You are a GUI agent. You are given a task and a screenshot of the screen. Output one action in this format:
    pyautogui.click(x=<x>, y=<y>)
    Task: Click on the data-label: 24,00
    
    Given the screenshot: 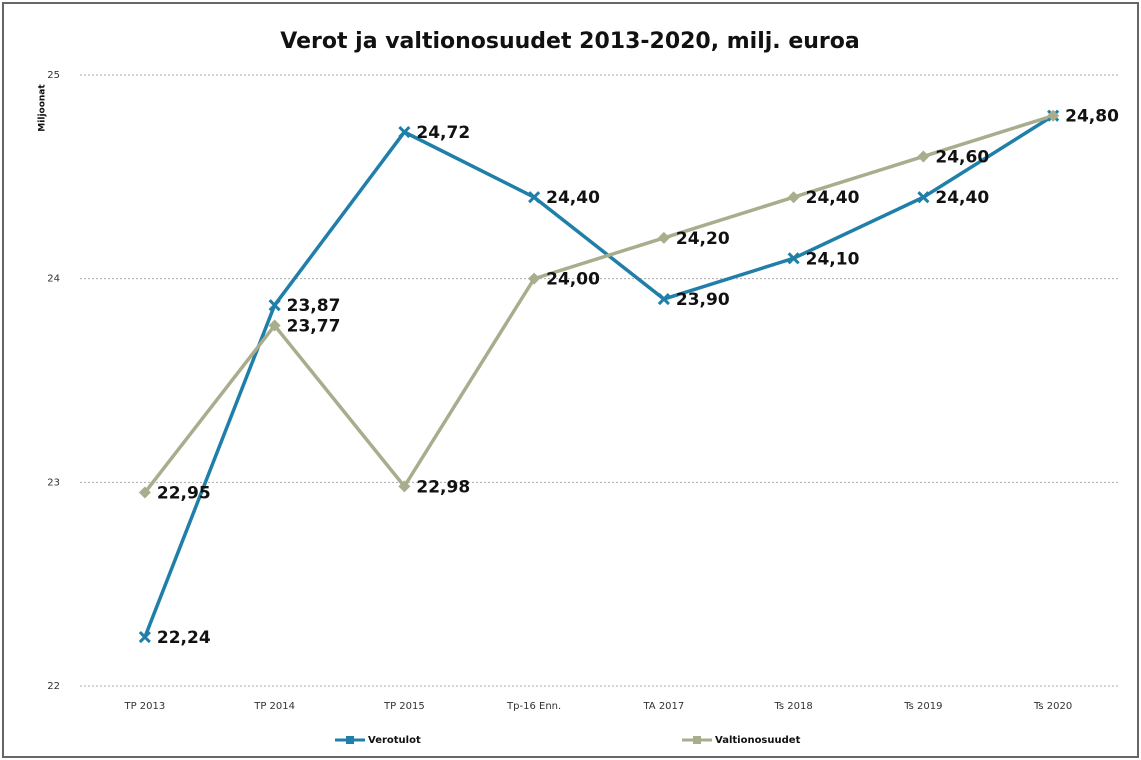 What is the action you would take?
    pyautogui.click(x=573, y=280)
    